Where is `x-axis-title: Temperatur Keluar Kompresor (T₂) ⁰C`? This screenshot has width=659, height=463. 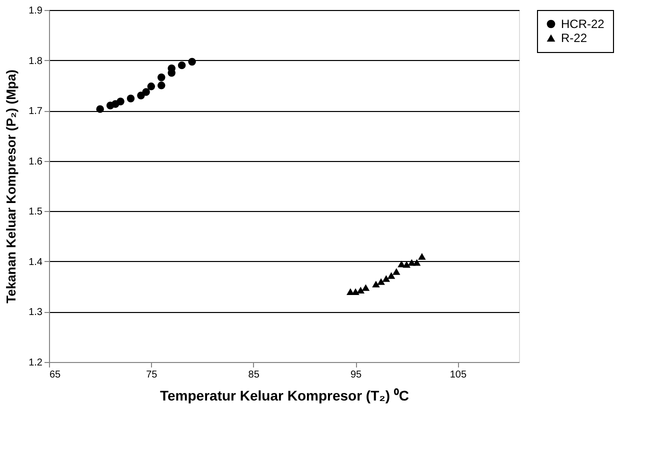
x-axis-title: Temperatur Keluar Kompresor (T₂) ⁰C is located at coordinates (285, 396).